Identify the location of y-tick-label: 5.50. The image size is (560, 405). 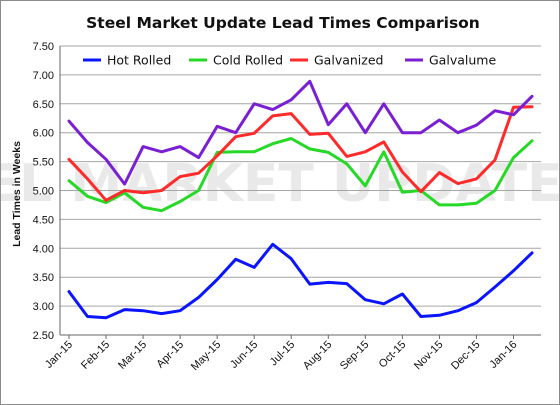
(43, 163).